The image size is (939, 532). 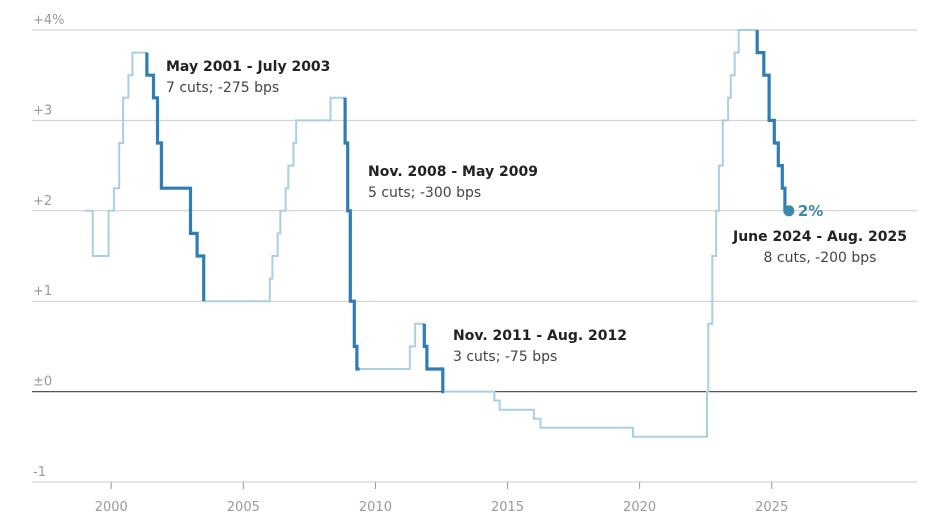 What do you see at coordinates (819, 247) in the screenshot?
I see `annotation-2024: June 2024 - Aug. 2025 8 cuts, -200 bps` at bounding box center [819, 247].